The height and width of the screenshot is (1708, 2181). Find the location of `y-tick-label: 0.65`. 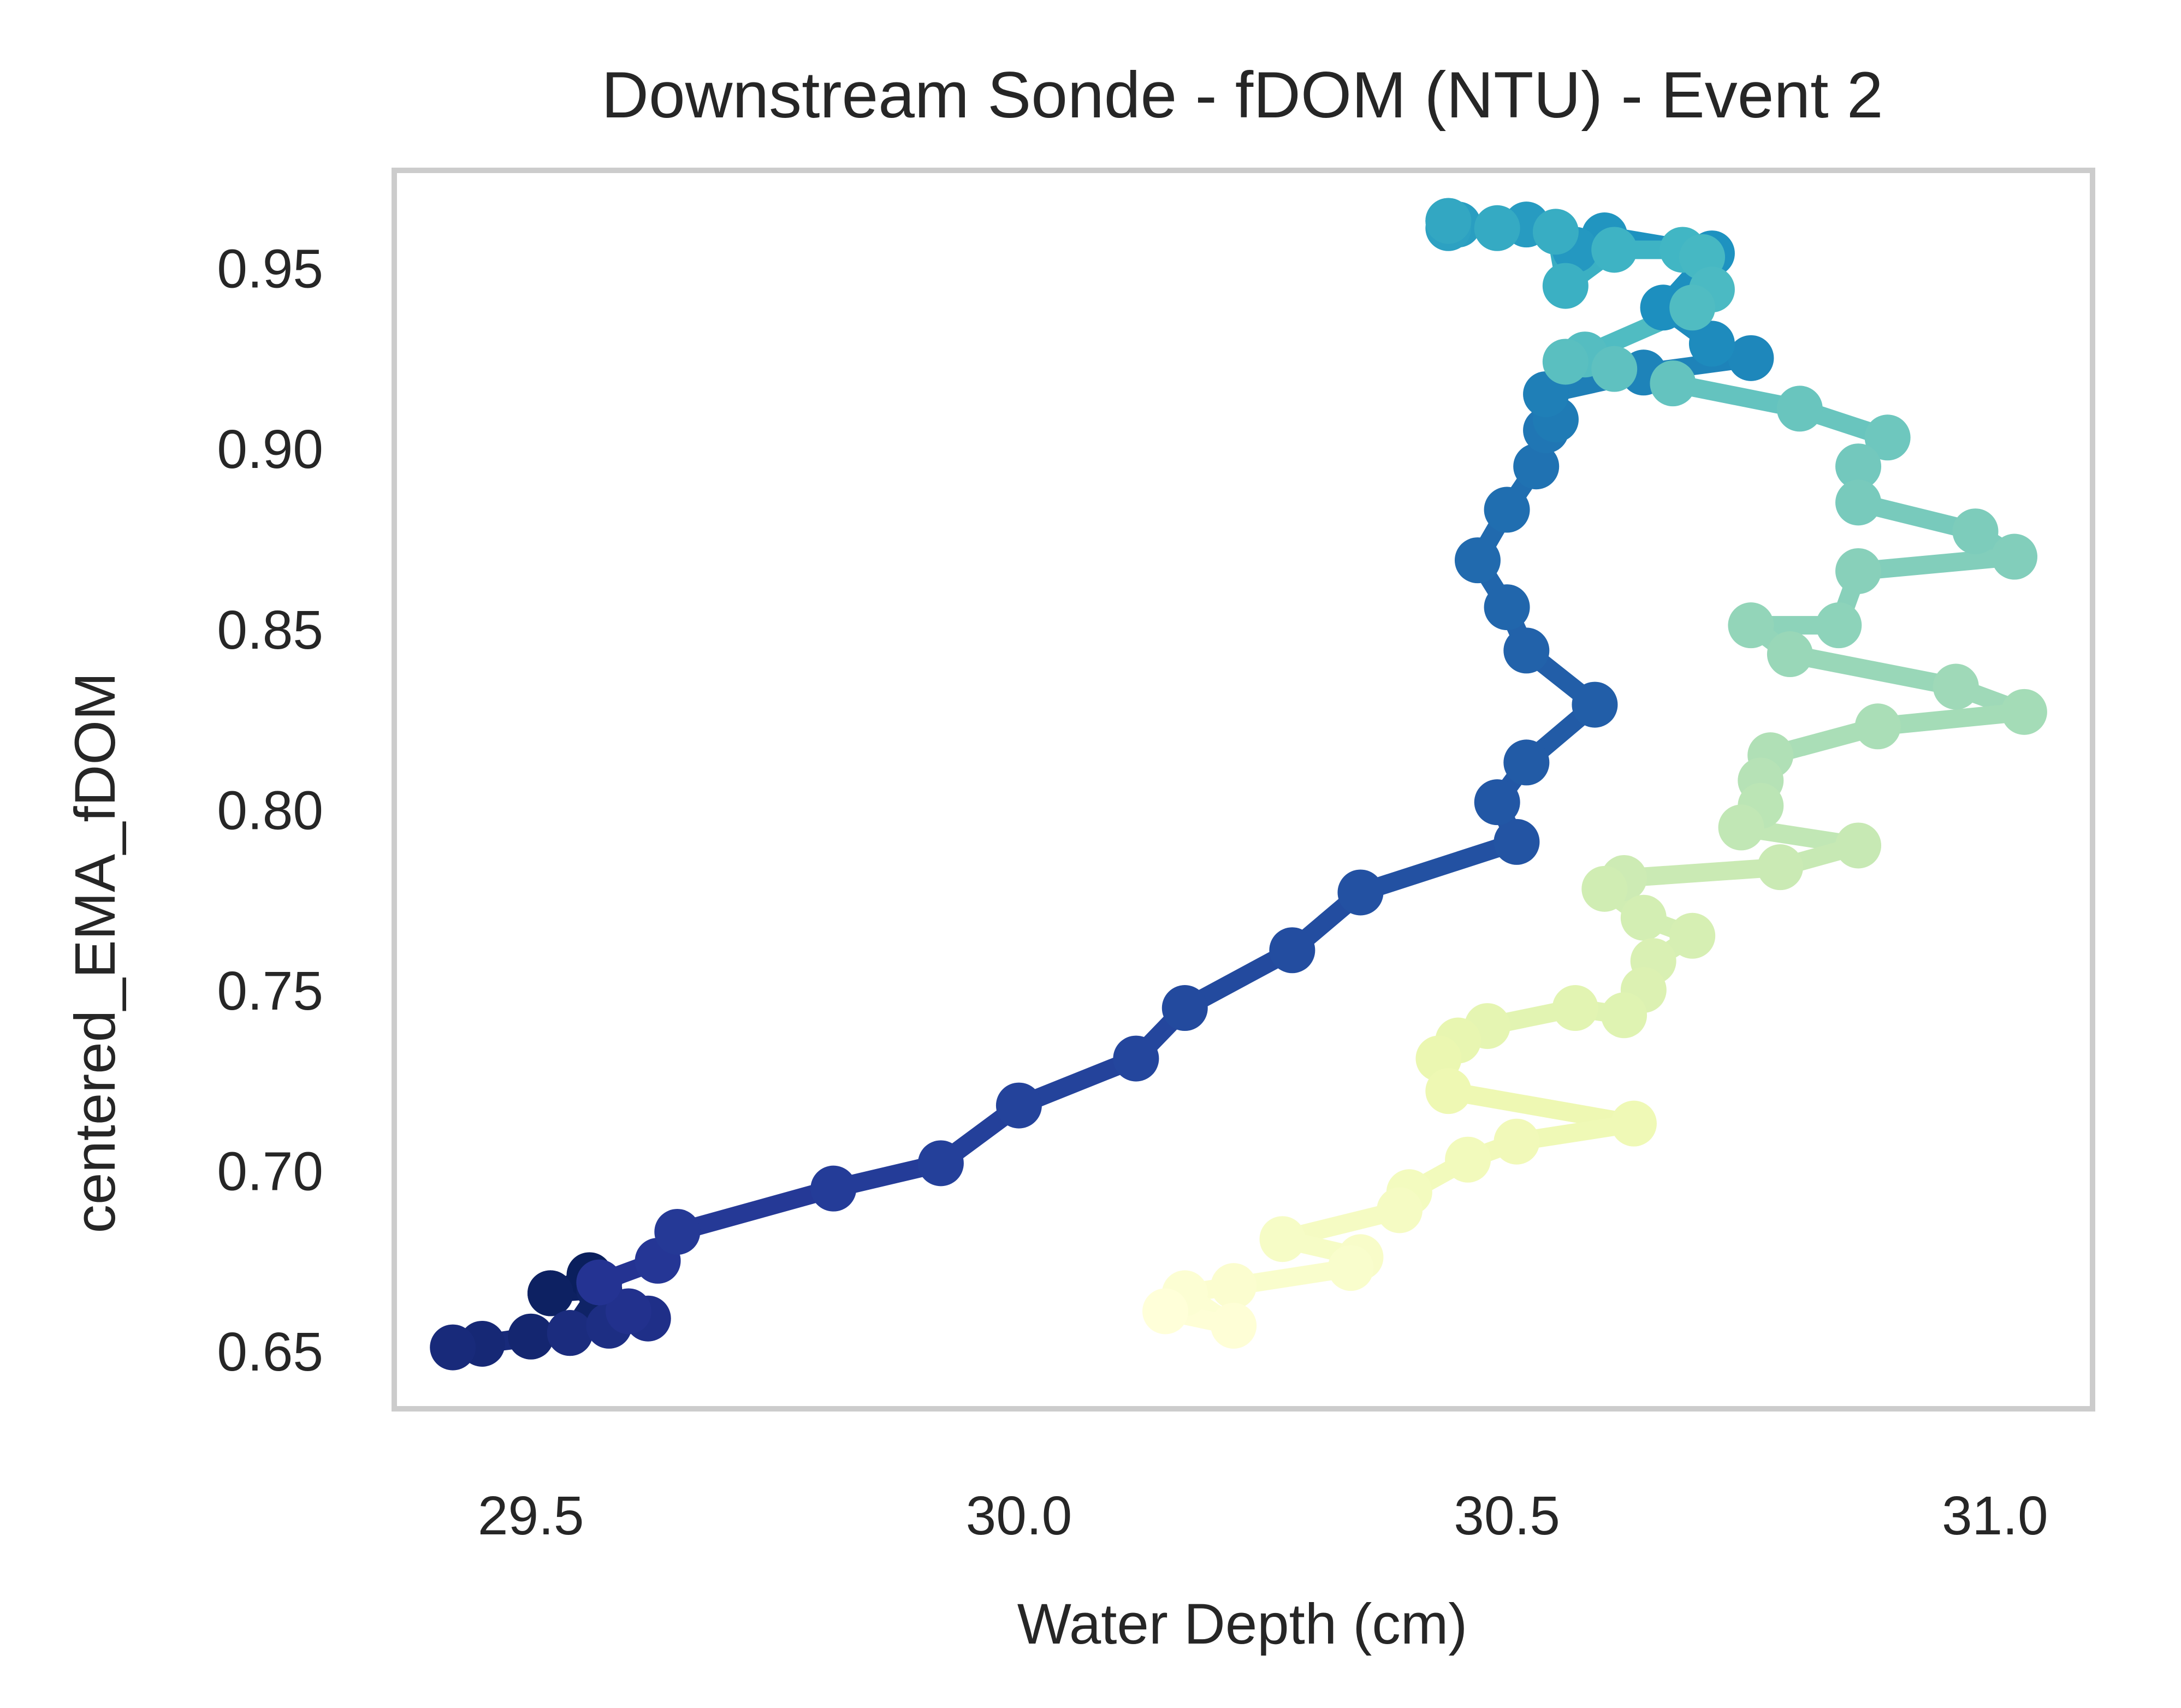

y-tick-label: 0.65 is located at coordinates (270, 1352).